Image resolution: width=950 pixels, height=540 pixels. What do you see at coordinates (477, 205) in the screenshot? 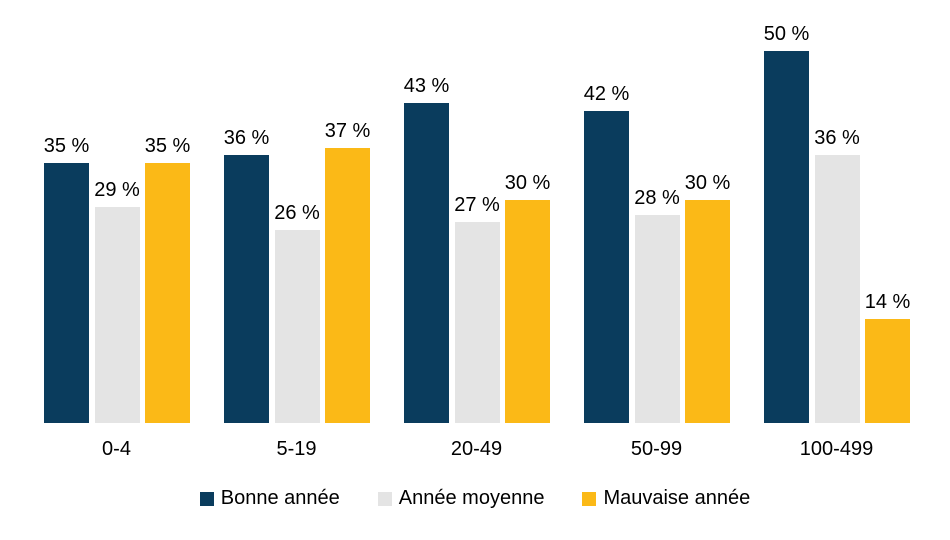
I see `bar-value-label: 27 %` at bounding box center [477, 205].